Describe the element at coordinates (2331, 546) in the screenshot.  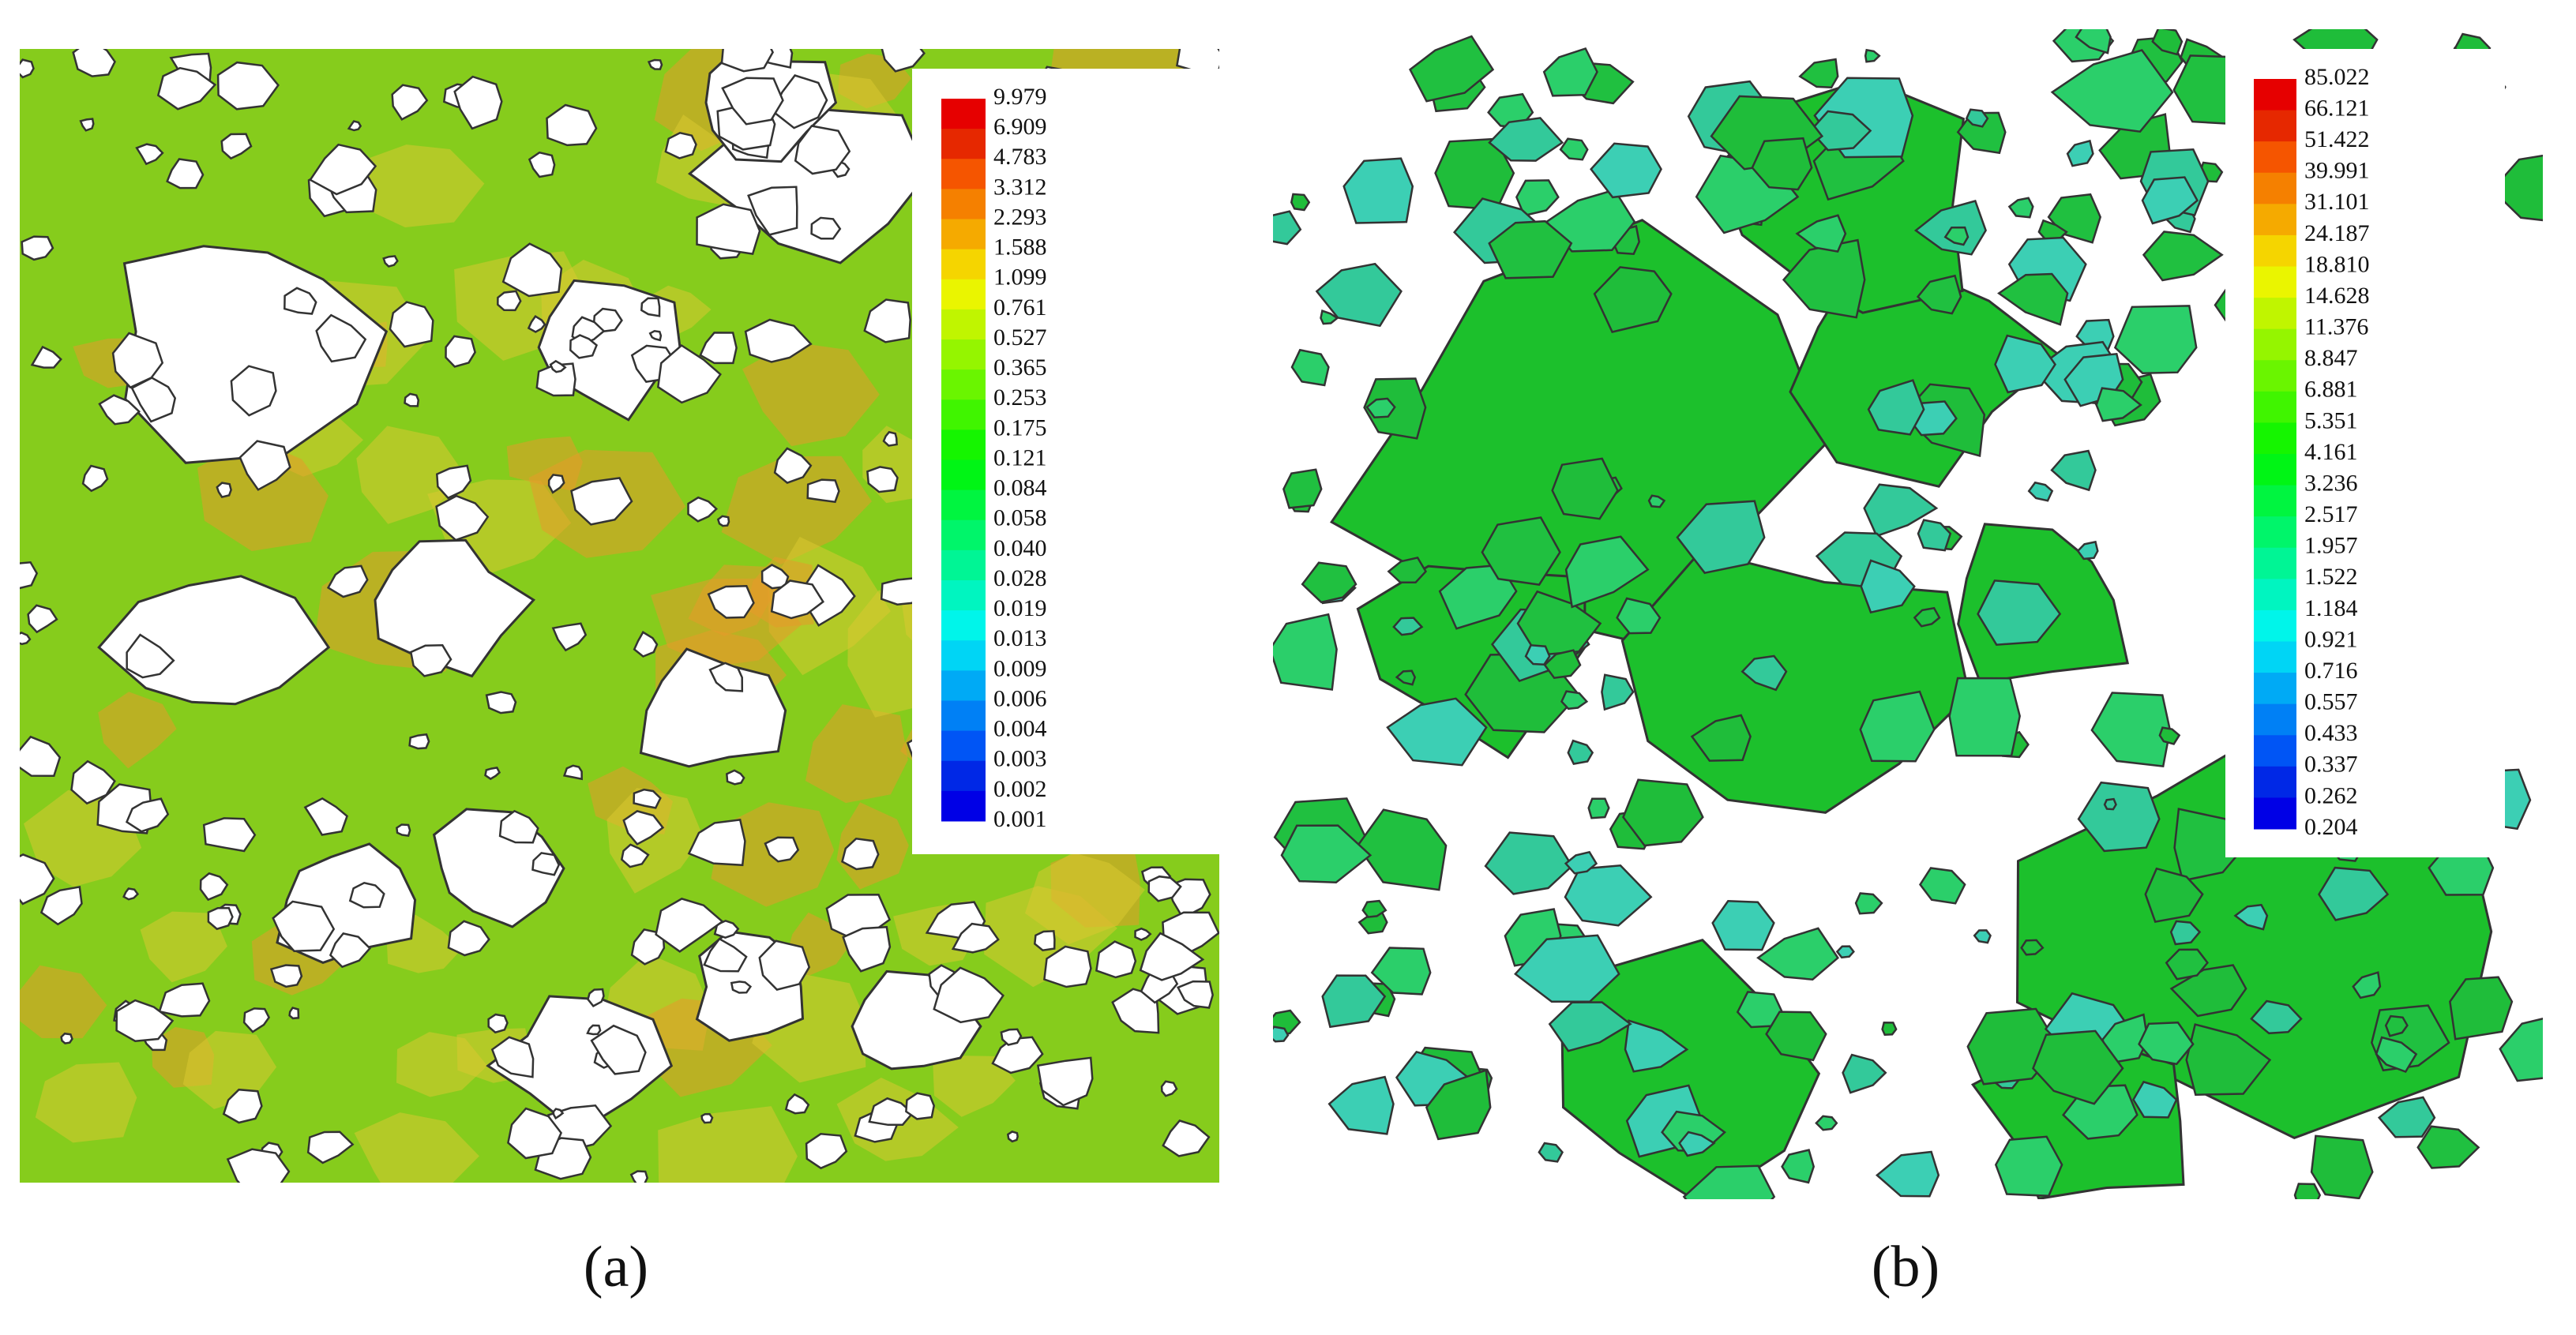
I see `colorbar-label: 1.957` at that location.